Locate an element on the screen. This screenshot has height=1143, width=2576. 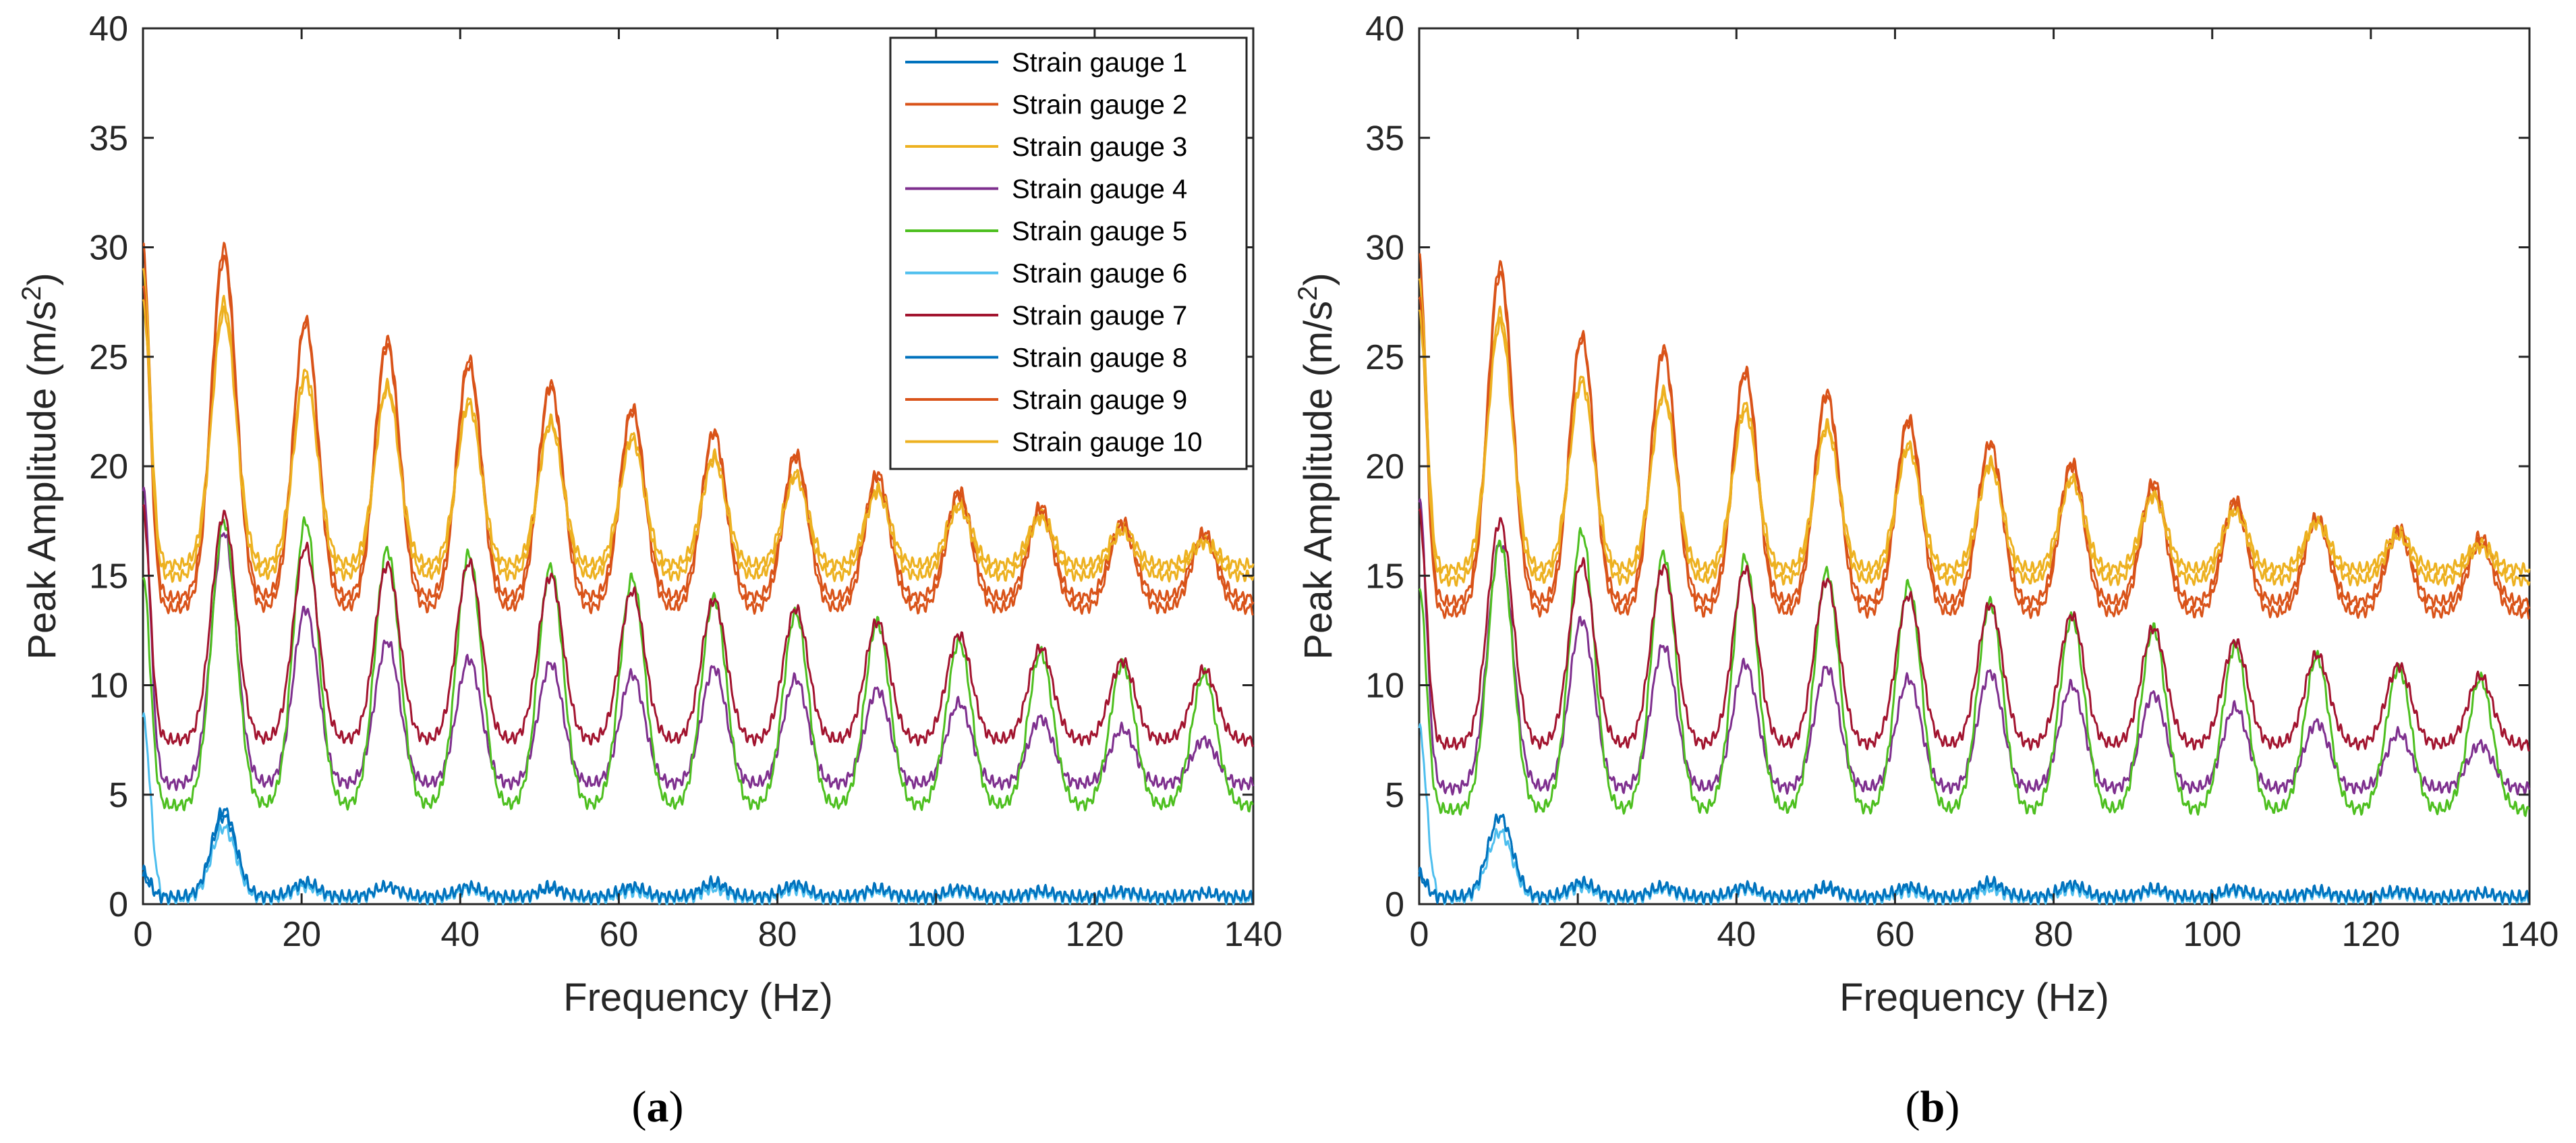
legend-box is located at coordinates (1068, 253).